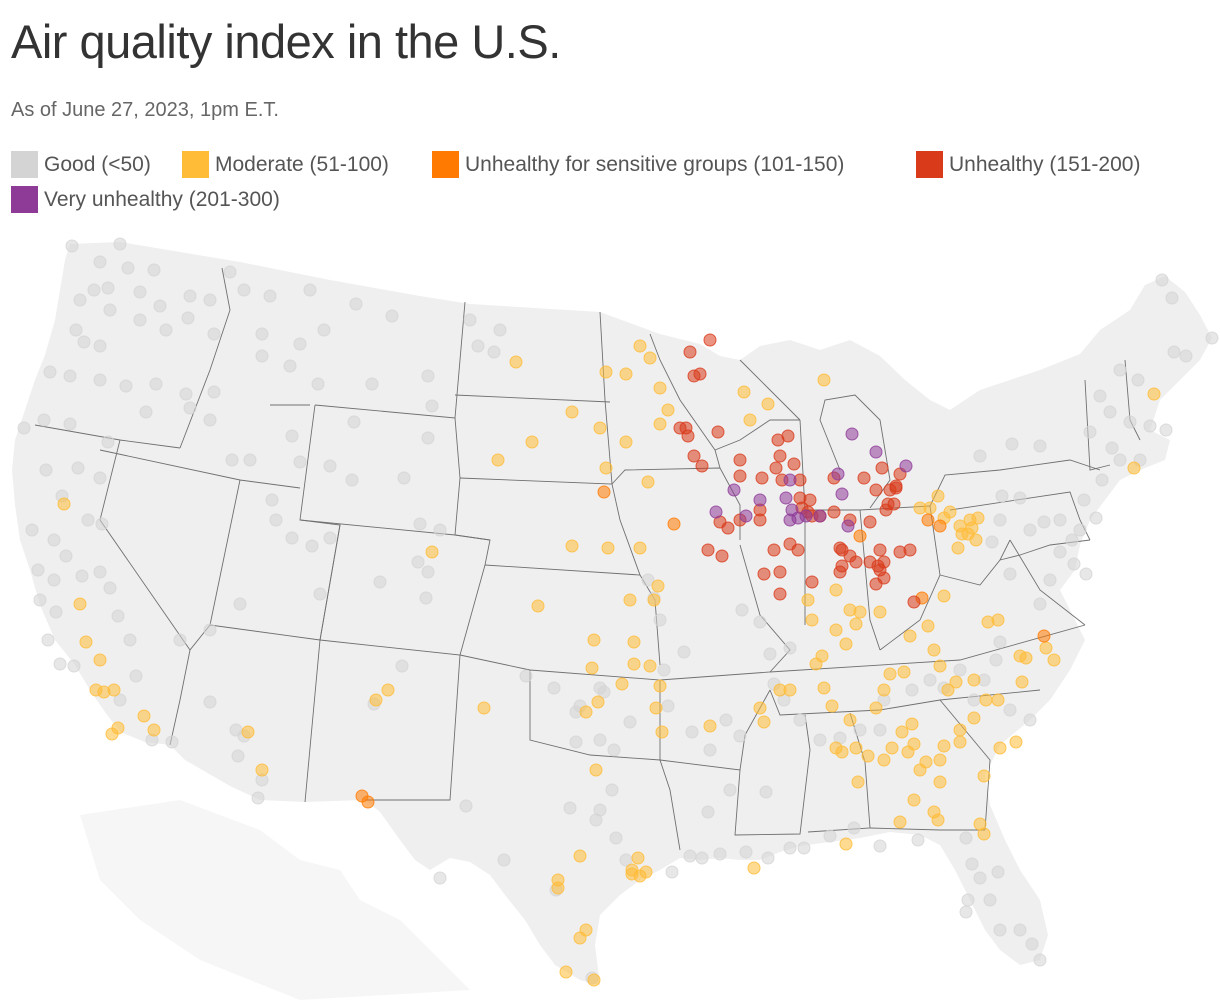  What do you see at coordinates (445, 164) in the screenshot?
I see `legend-swatch-usg` at bounding box center [445, 164].